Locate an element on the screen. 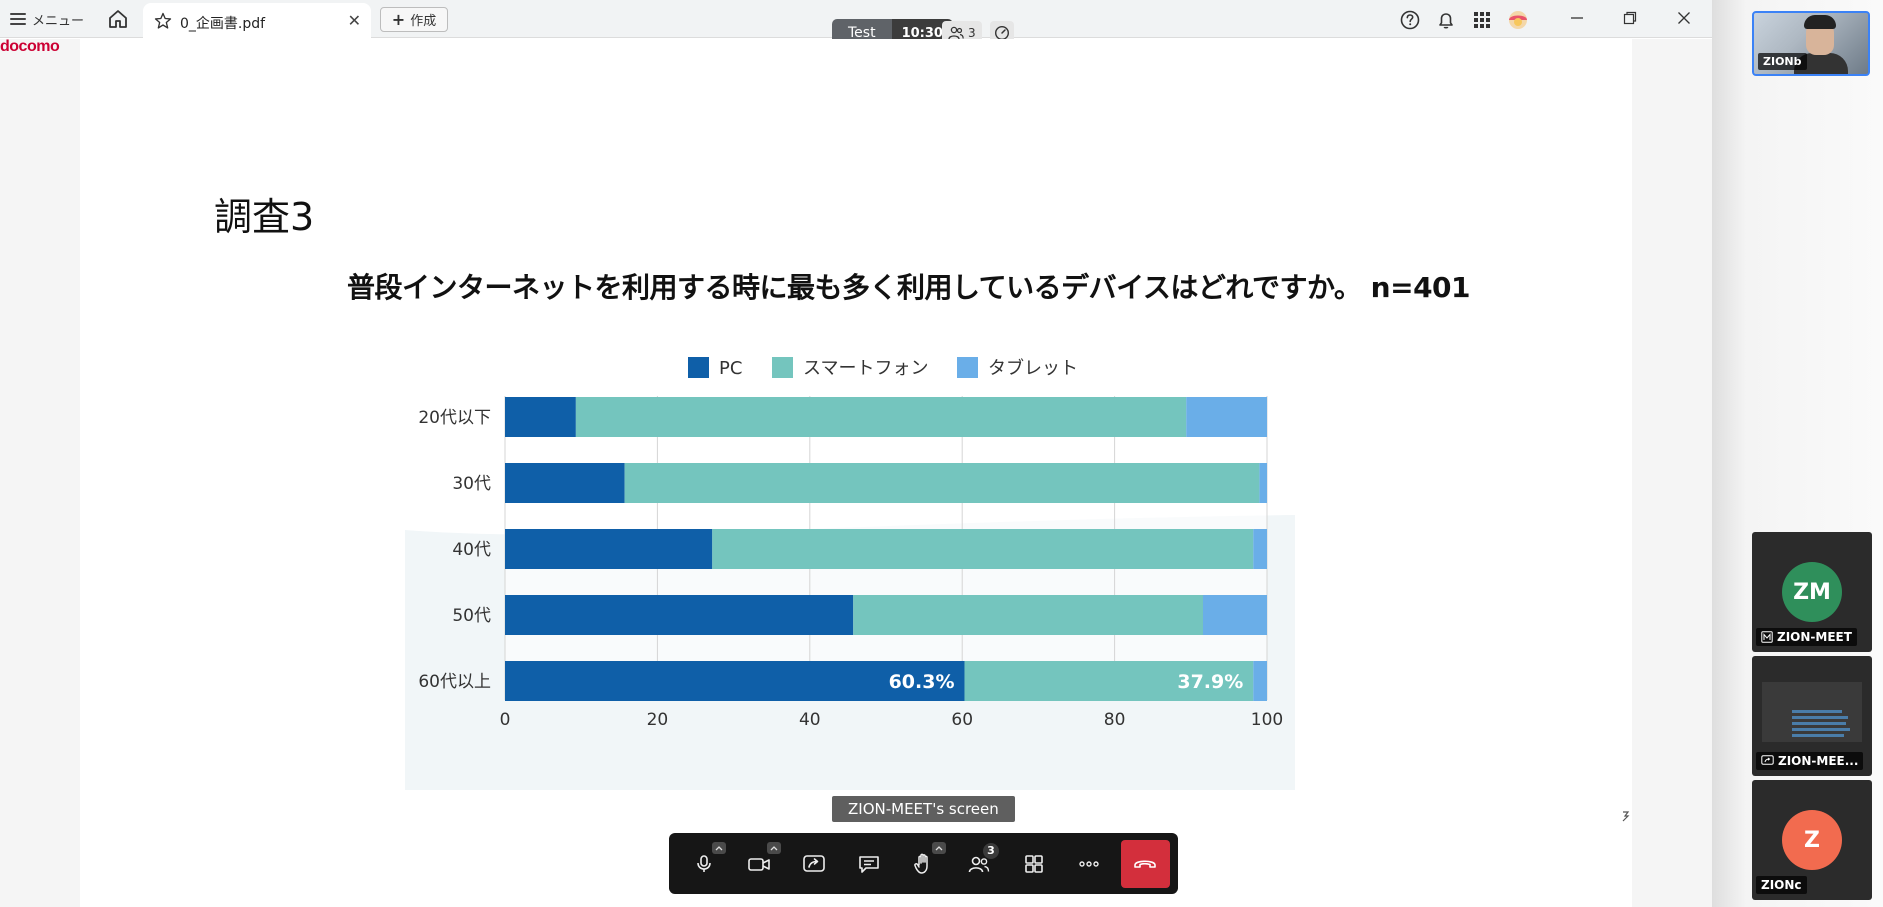  x-tick-label: 100 is located at coordinates (1267, 720).